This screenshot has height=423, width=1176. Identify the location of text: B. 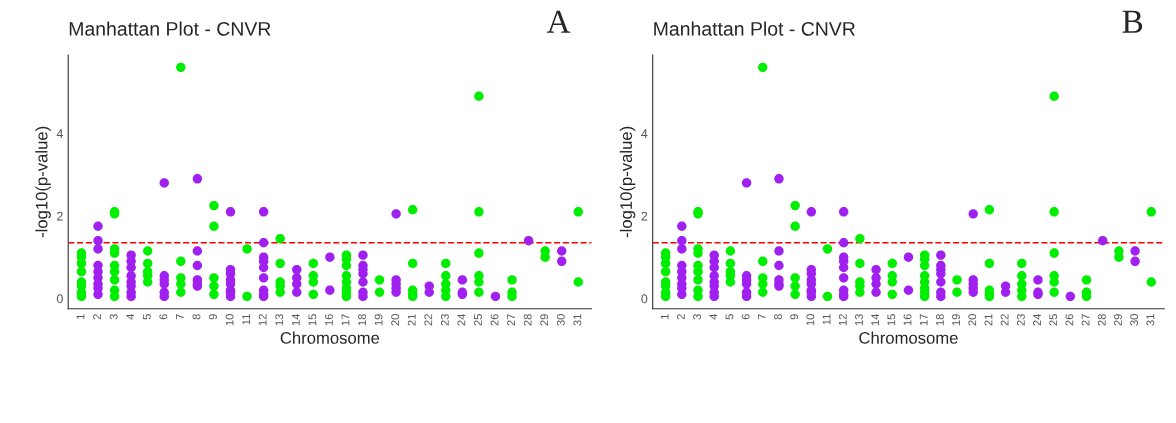
(1132, 21).